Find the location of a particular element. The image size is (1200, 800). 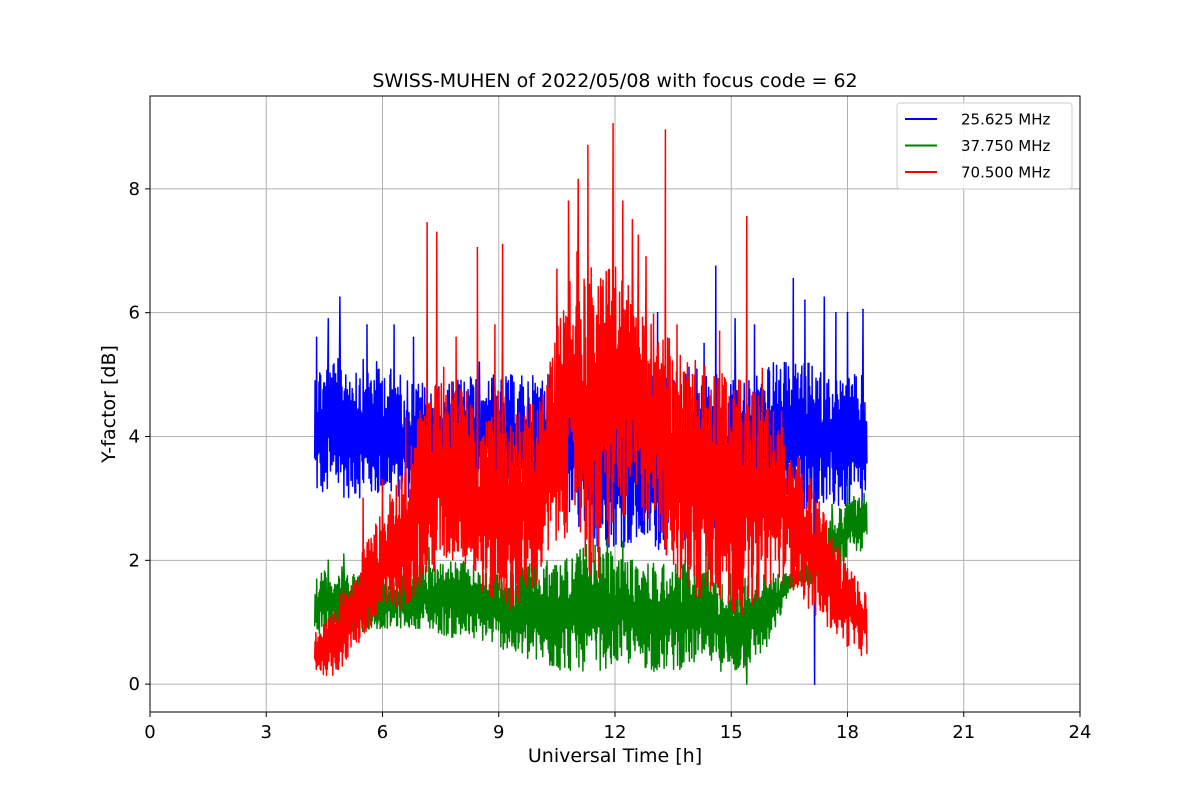

y-axis-label: Y-factor [dB] is located at coordinates (109, 404).